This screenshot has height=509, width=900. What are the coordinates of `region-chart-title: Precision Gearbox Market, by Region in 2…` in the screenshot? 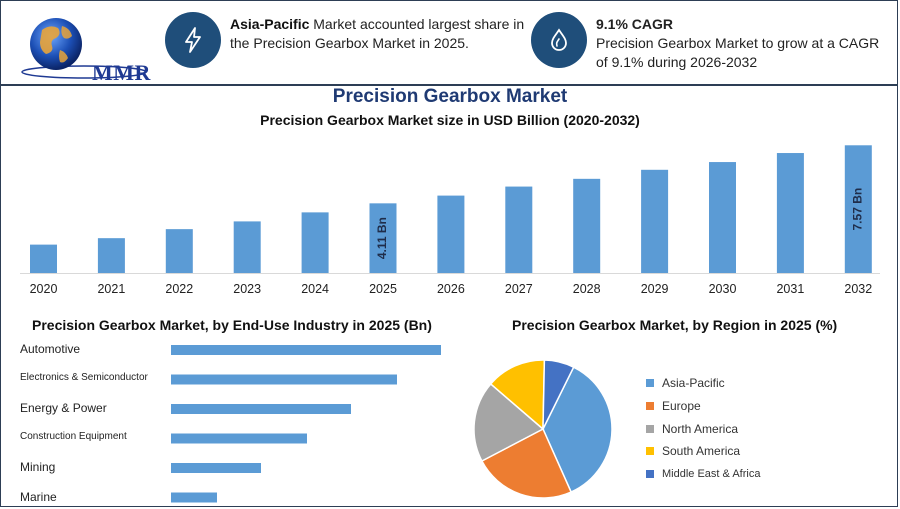 It's located at (675, 325).